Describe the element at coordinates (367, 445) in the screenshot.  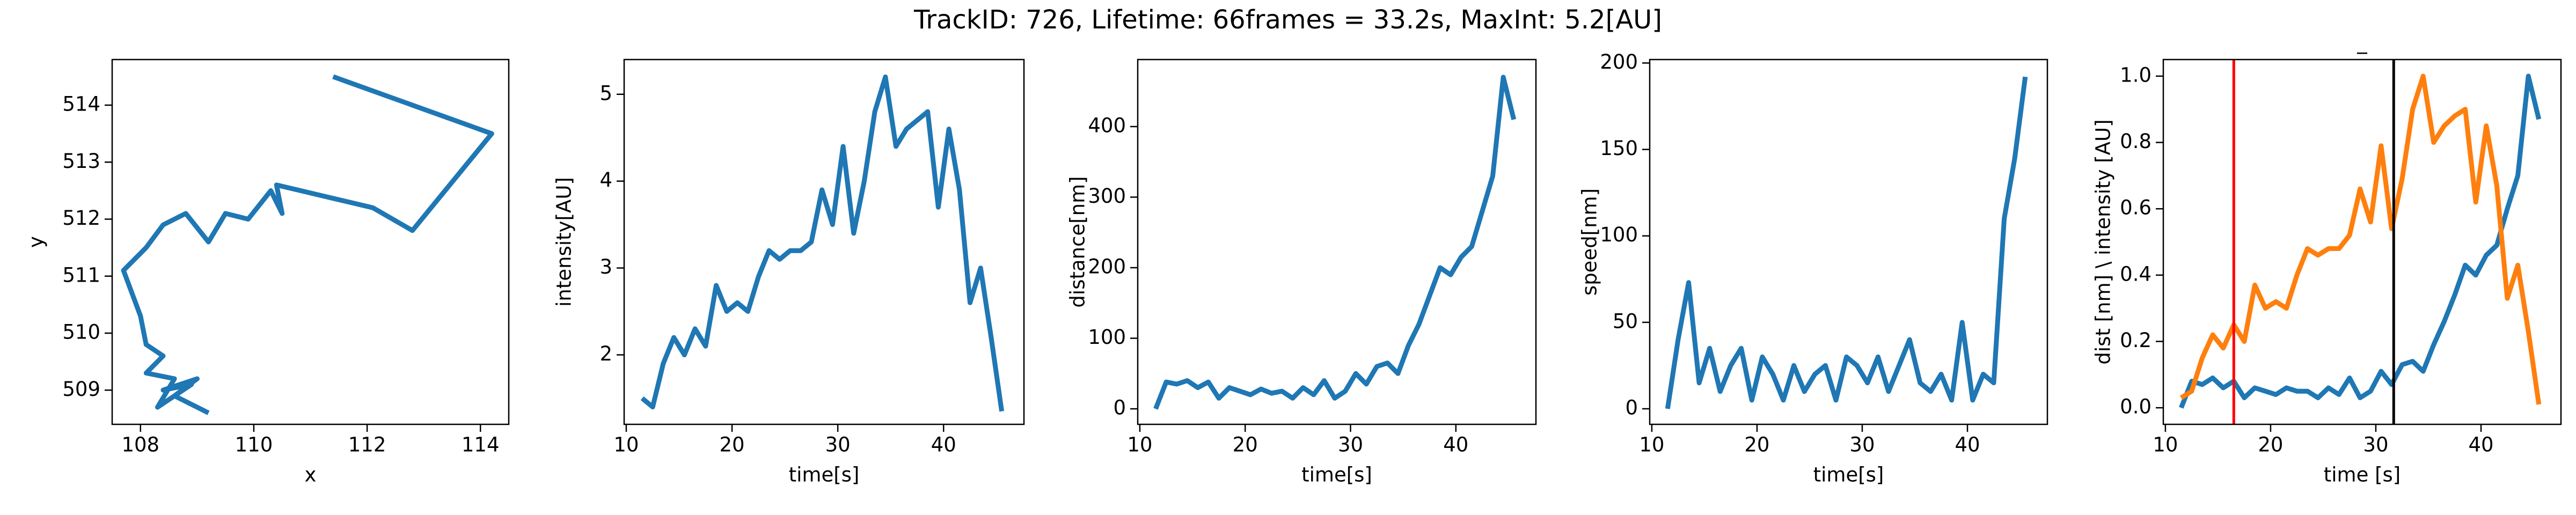
I see `x-tick-label: 112` at that location.